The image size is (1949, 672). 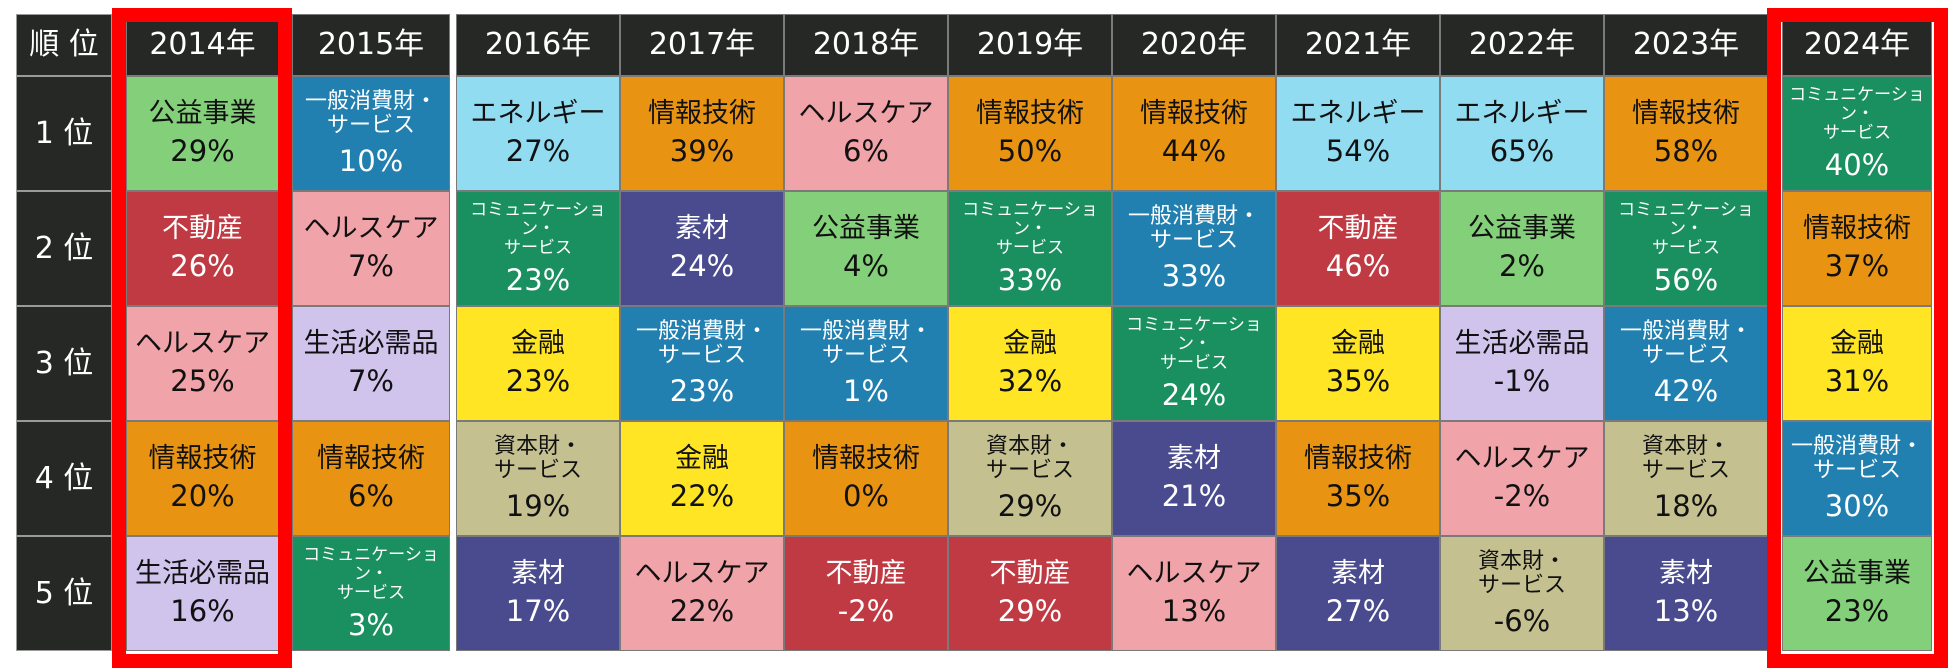 I want to click on sector-return: 50%, so click(x=1030, y=151).